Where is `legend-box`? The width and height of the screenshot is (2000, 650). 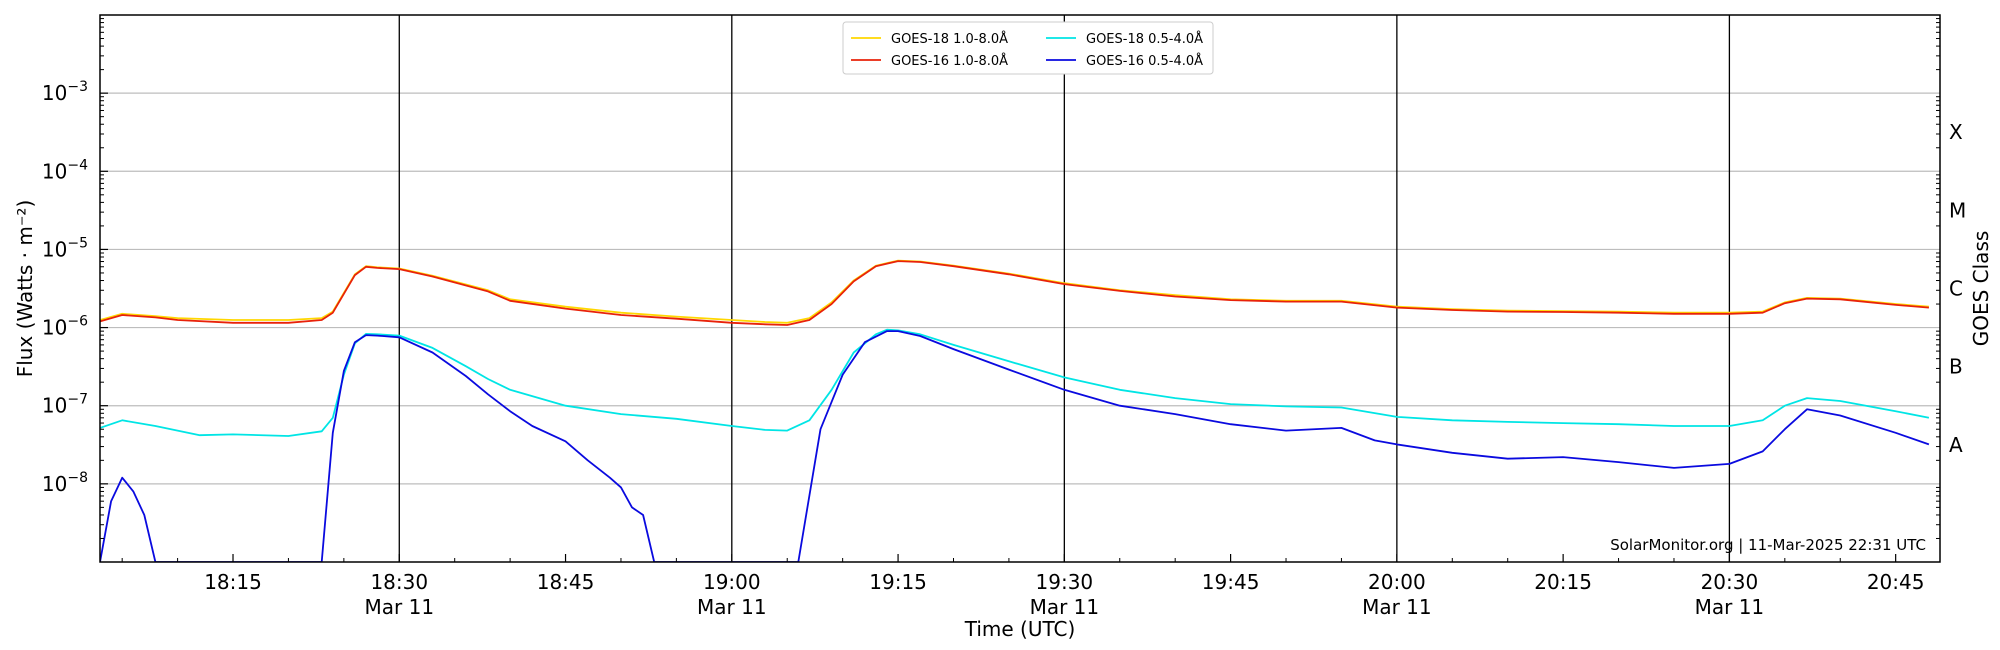 legend-box is located at coordinates (1028, 48).